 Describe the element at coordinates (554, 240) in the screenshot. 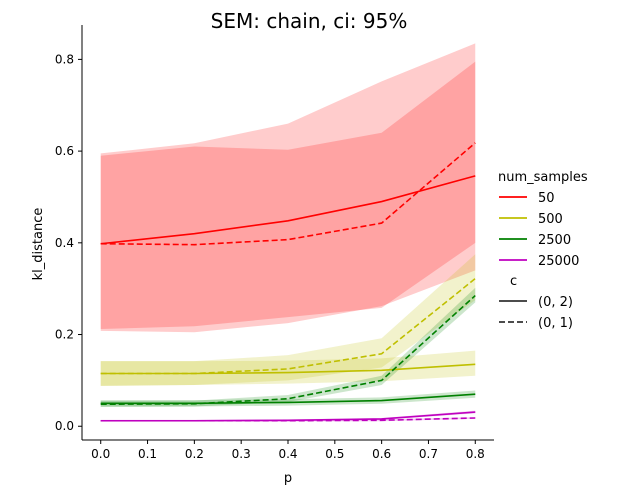

I see `legend-label-2500: 2500` at that location.